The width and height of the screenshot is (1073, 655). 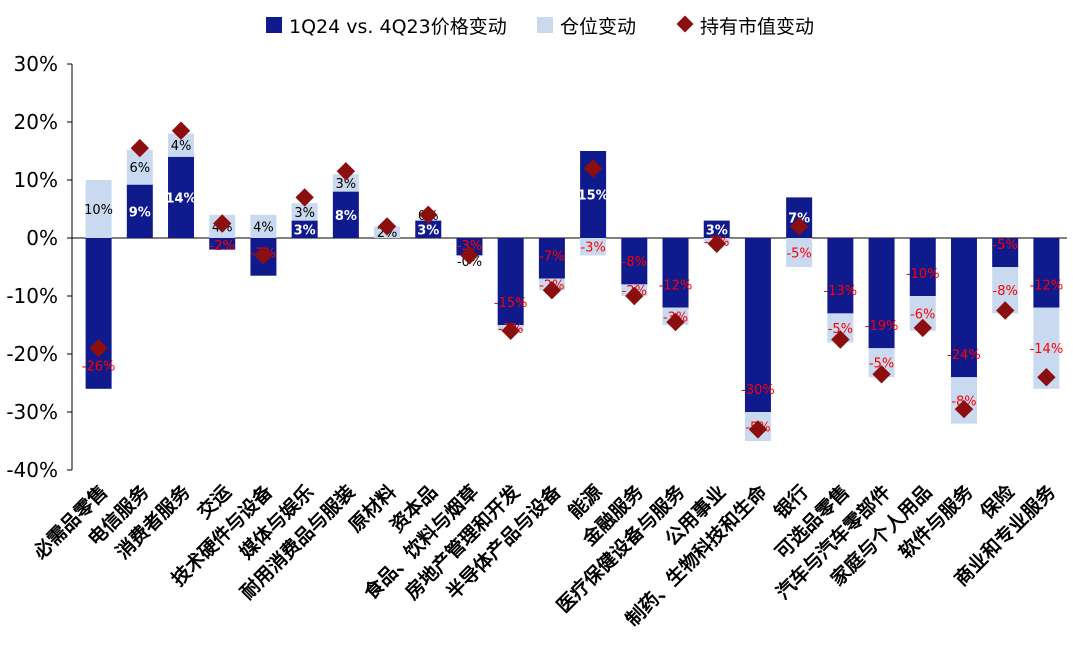 I want to click on legend-label-position: 仓位变动, so click(x=598, y=27).